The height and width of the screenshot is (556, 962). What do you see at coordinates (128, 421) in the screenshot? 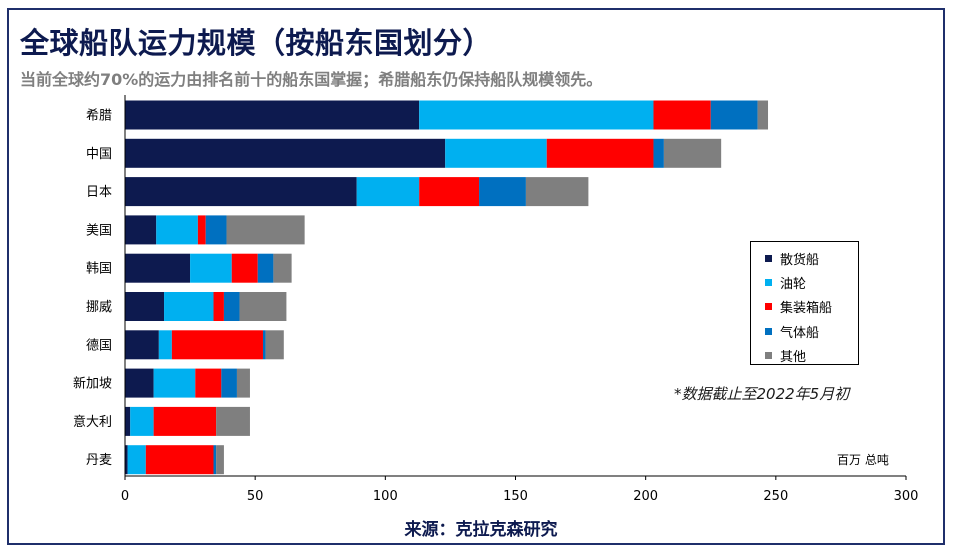
I see `bar-意大利-散货船` at bounding box center [128, 421].